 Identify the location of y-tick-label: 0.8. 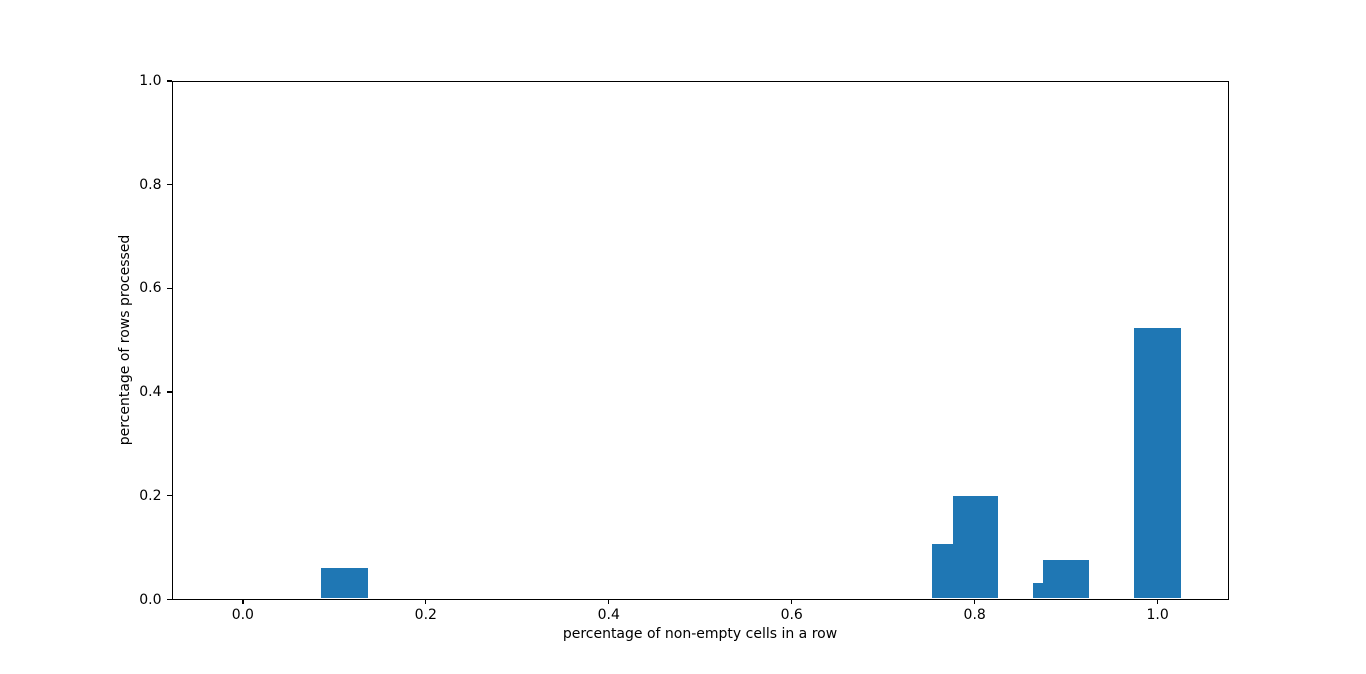
(150, 184).